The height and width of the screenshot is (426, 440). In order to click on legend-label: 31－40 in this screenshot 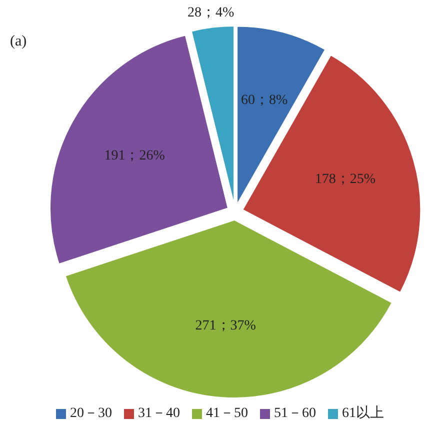, I will do `click(159, 414)`.